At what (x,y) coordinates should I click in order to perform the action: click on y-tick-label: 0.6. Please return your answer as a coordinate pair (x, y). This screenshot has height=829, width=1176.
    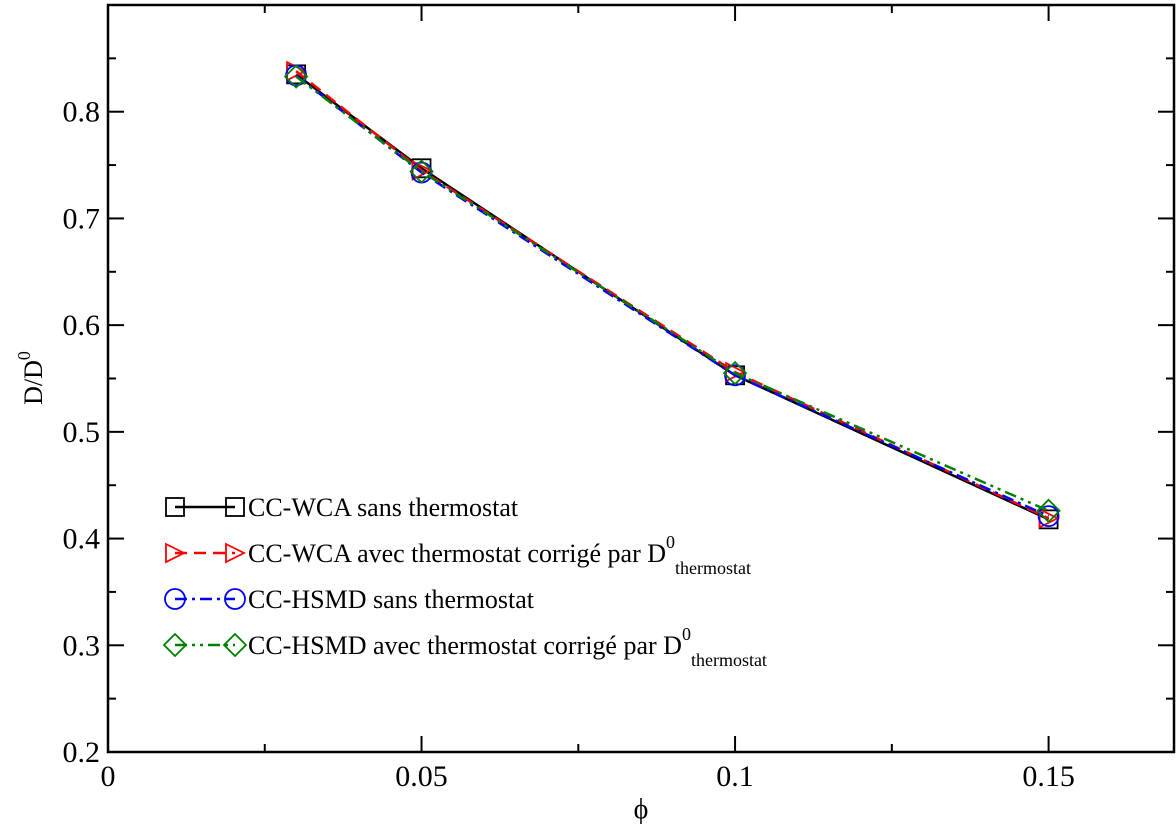
    Looking at the image, I should click on (82, 325).